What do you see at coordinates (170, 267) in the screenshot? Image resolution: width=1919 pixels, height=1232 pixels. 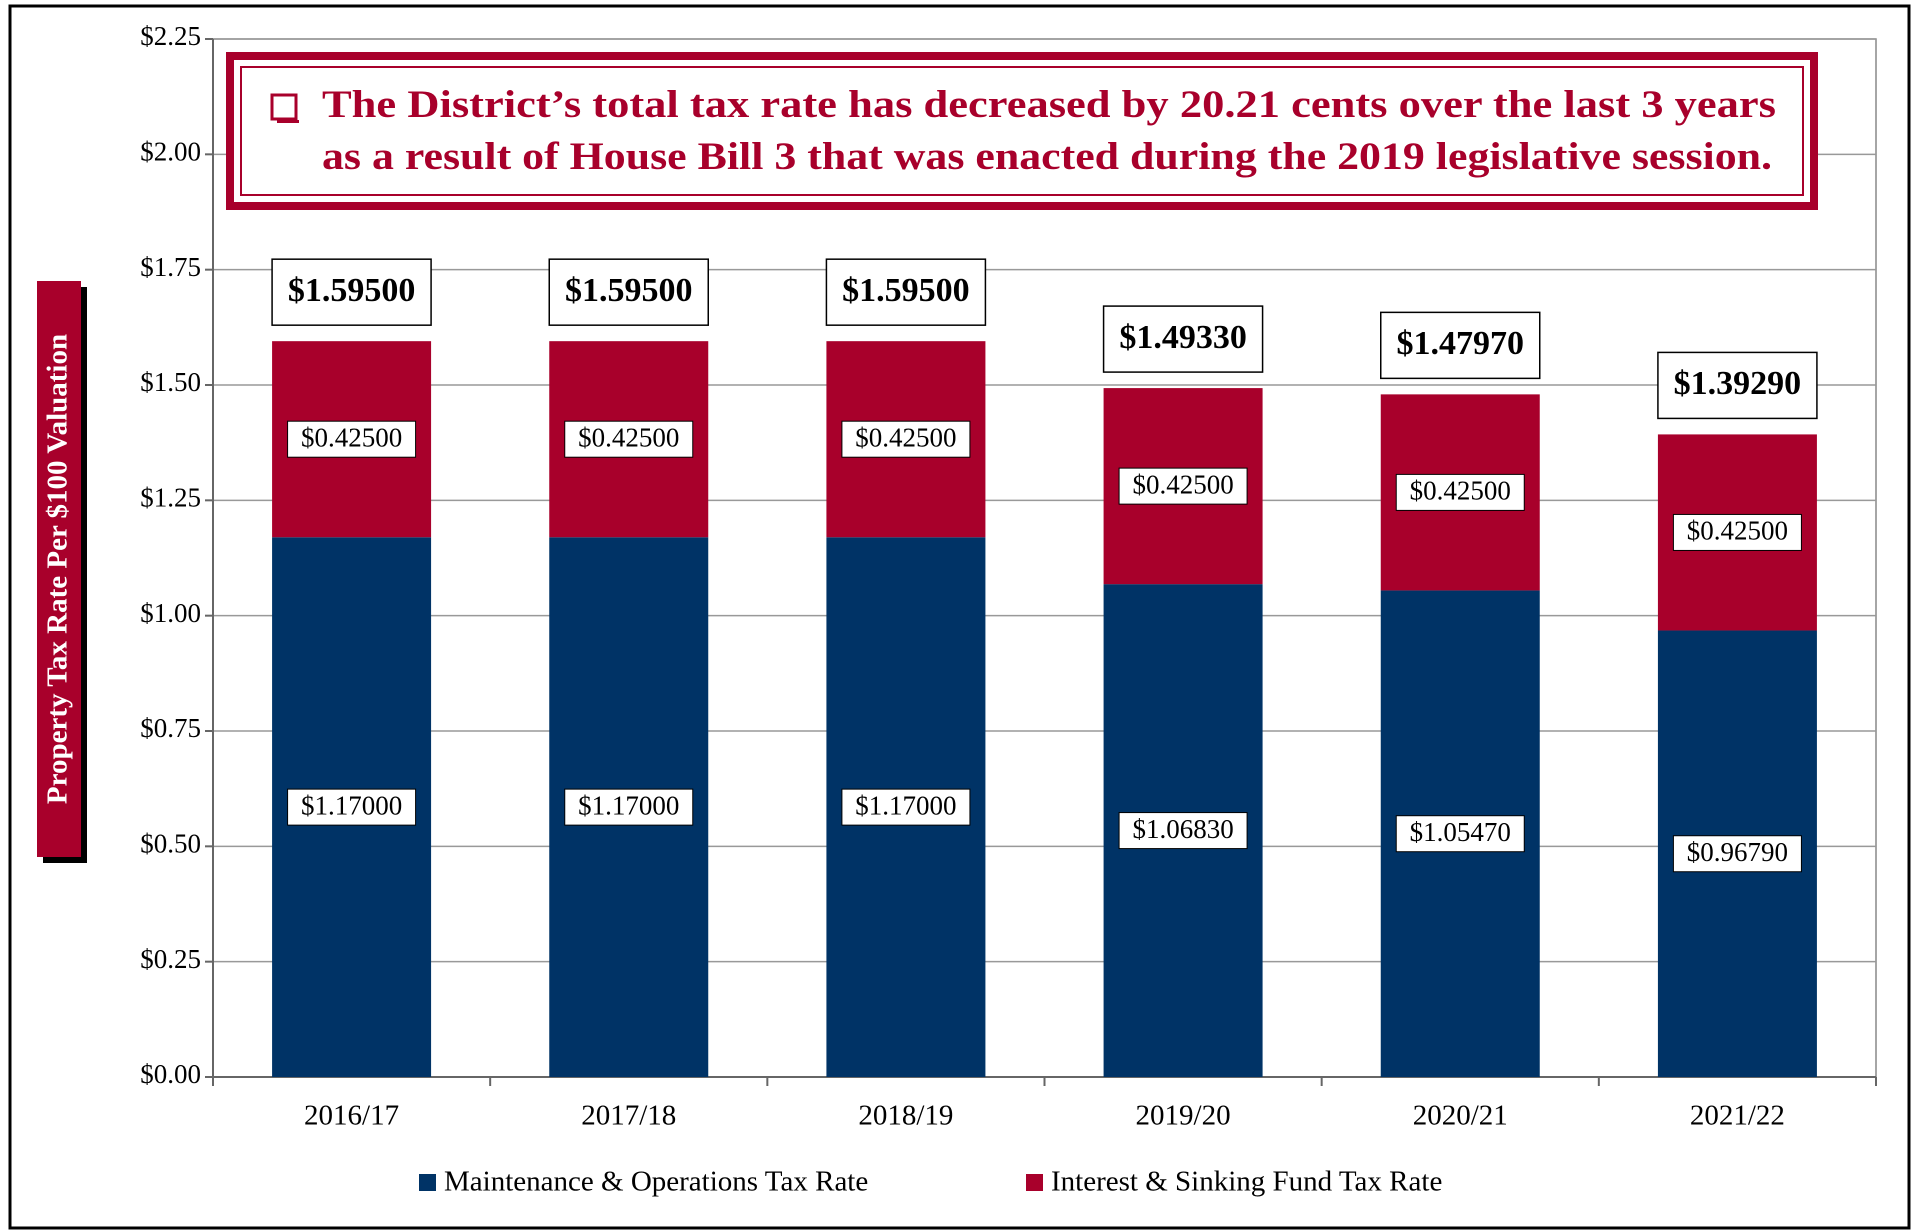 I see `y-tick-label: $1.75` at bounding box center [170, 267].